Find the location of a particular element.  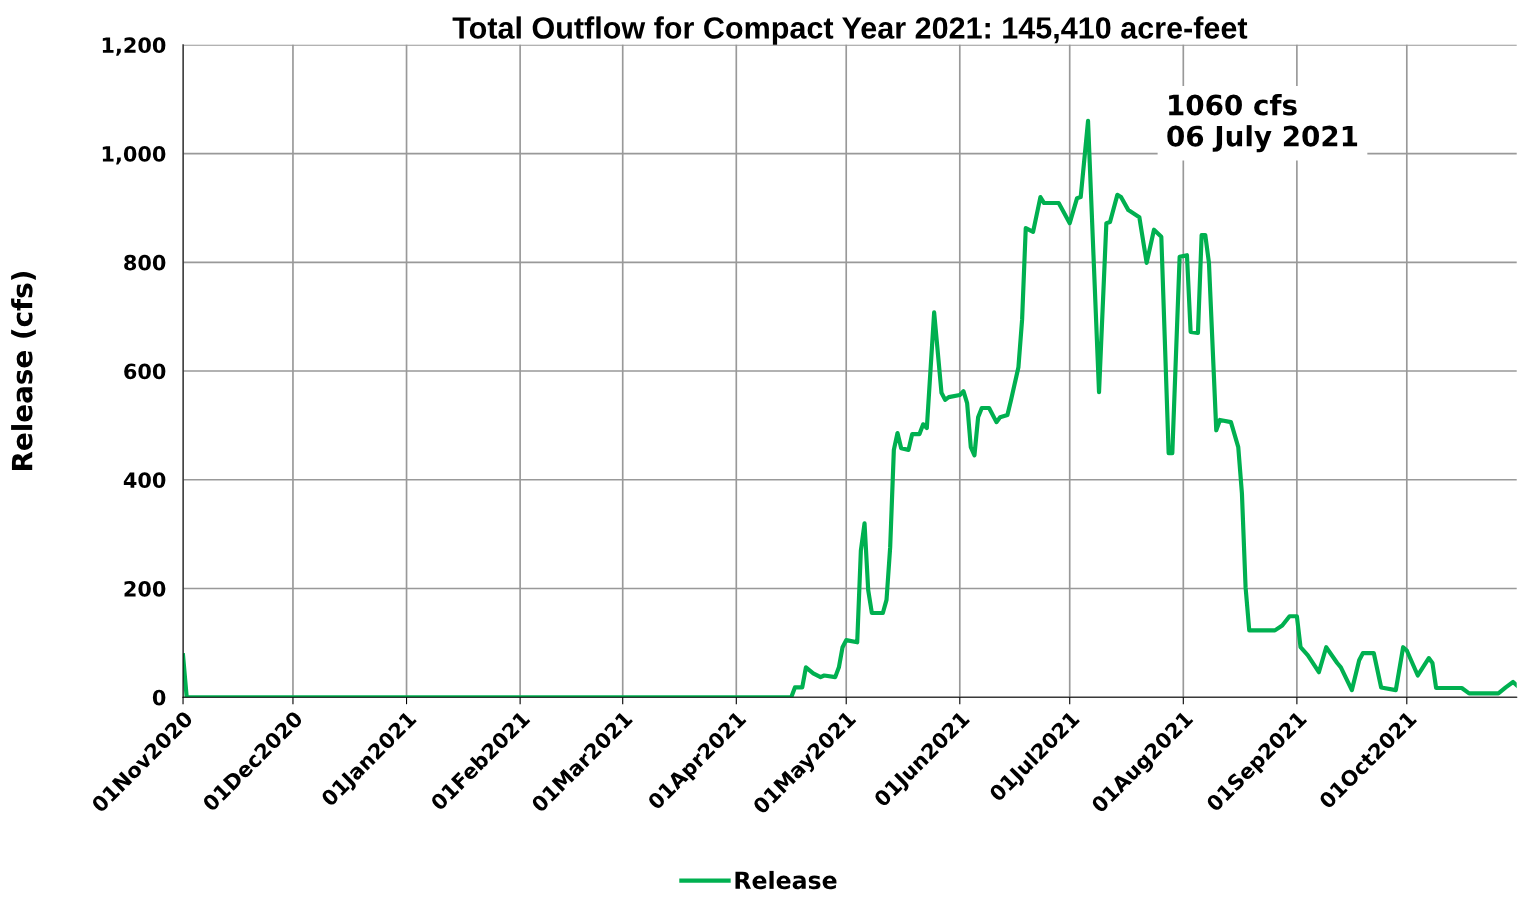

y-tick-label: 800 is located at coordinates (145, 262).